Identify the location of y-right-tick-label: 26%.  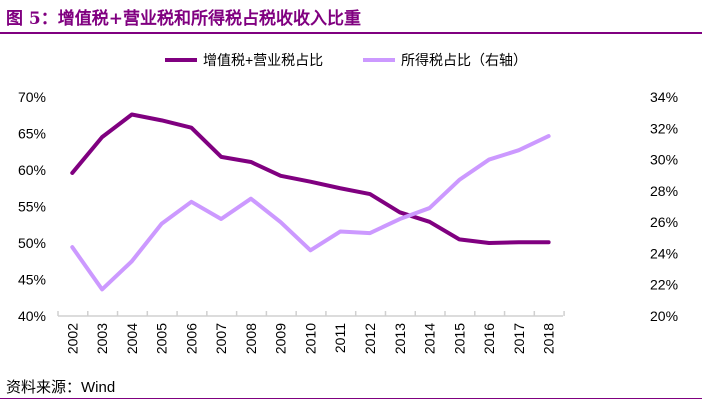
(664, 222).